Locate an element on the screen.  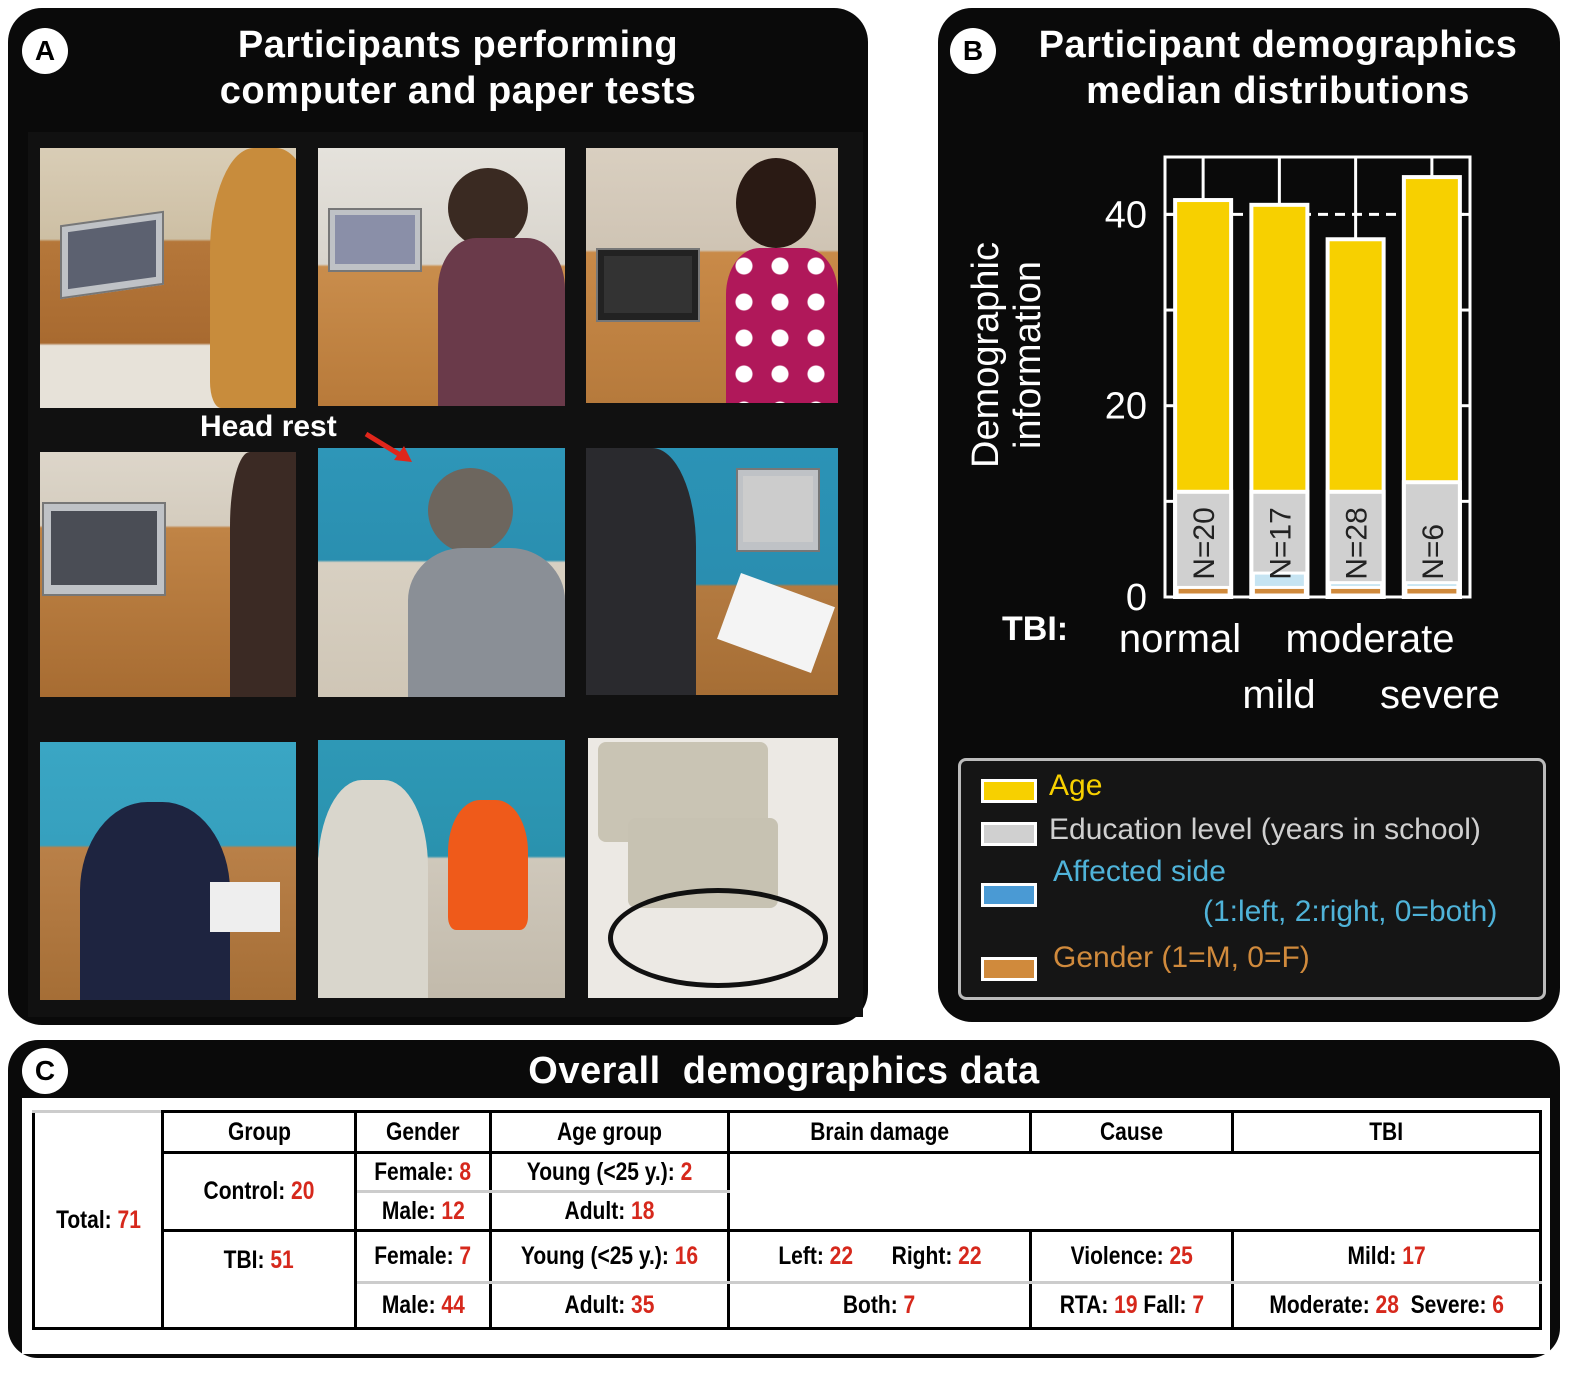
cell-text: Moderate: 28 Severe: 6 is located at coordinates (1386, 1305).